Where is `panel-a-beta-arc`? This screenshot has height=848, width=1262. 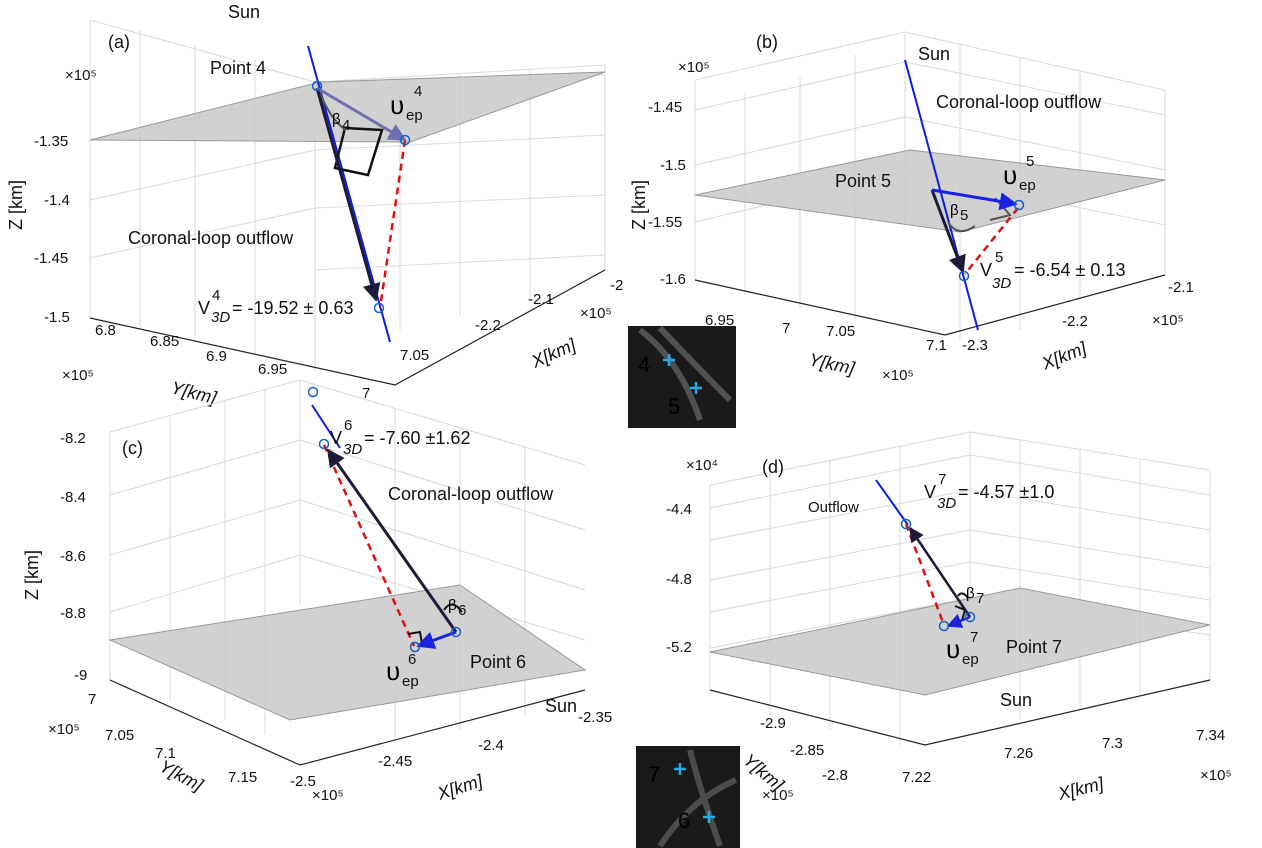
panel-a-beta-arc is located at coordinates (332, 109).